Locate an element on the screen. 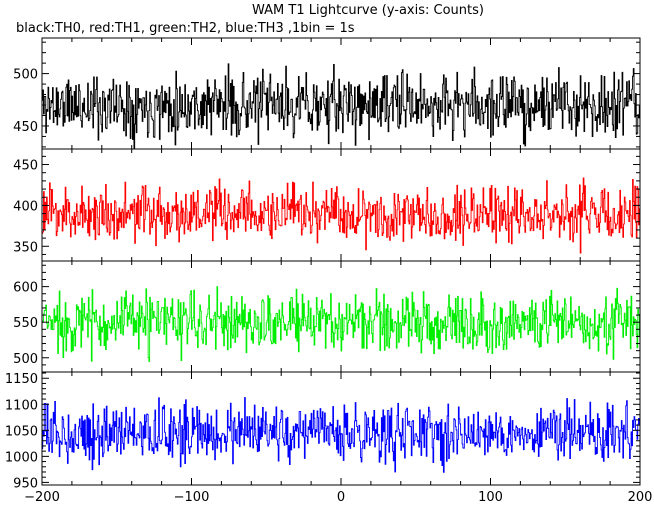 The width and height of the screenshot is (654, 505). y-tick-label: 950 is located at coordinates (25, 483).